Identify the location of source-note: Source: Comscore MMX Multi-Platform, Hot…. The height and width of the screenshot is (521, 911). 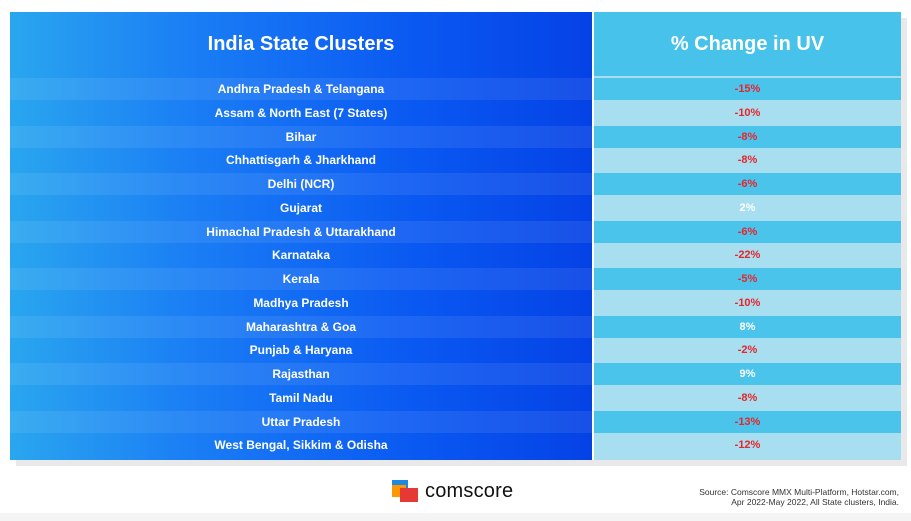
(799, 497).